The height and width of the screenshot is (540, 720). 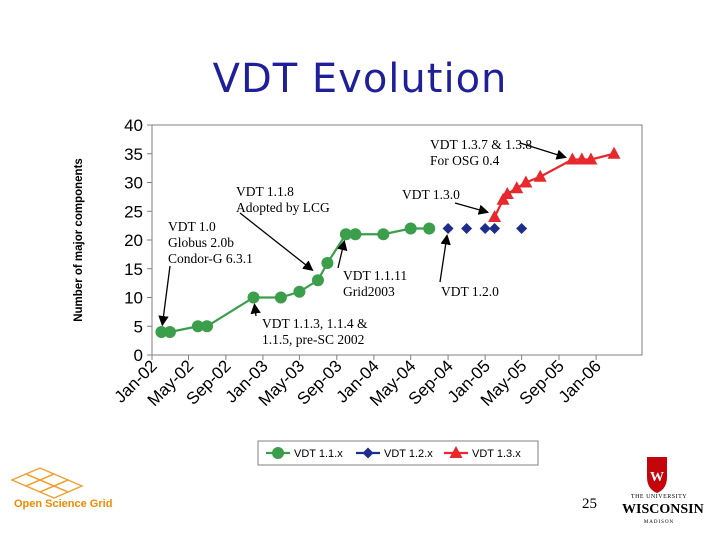 What do you see at coordinates (133, 240) in the screenshot?
I see `y-tick-label: 20` at bounding box center [133, 240].